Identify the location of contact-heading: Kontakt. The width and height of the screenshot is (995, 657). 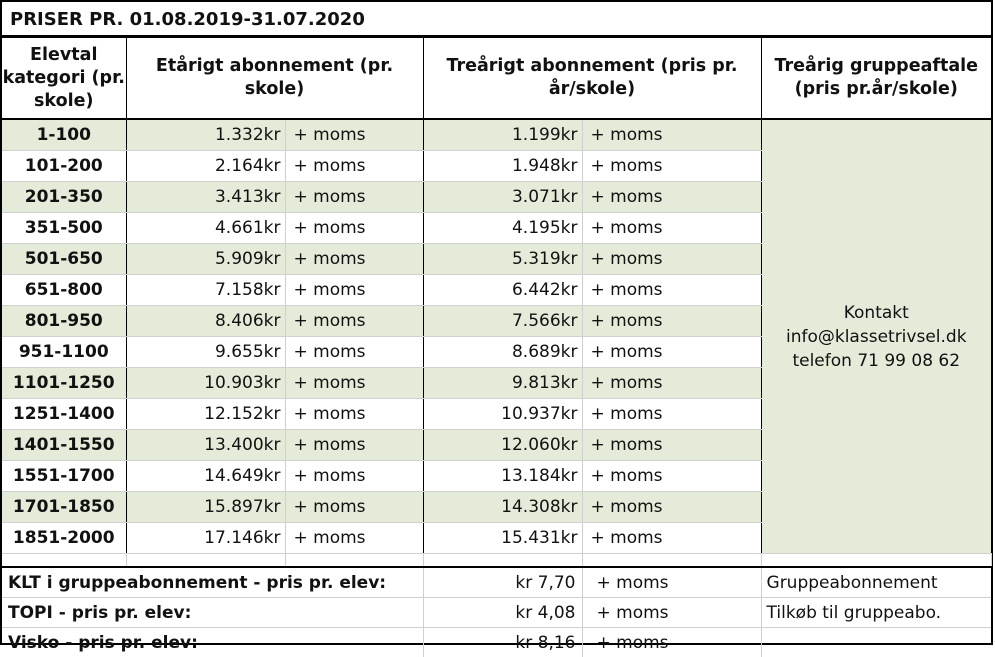
(877, 313).